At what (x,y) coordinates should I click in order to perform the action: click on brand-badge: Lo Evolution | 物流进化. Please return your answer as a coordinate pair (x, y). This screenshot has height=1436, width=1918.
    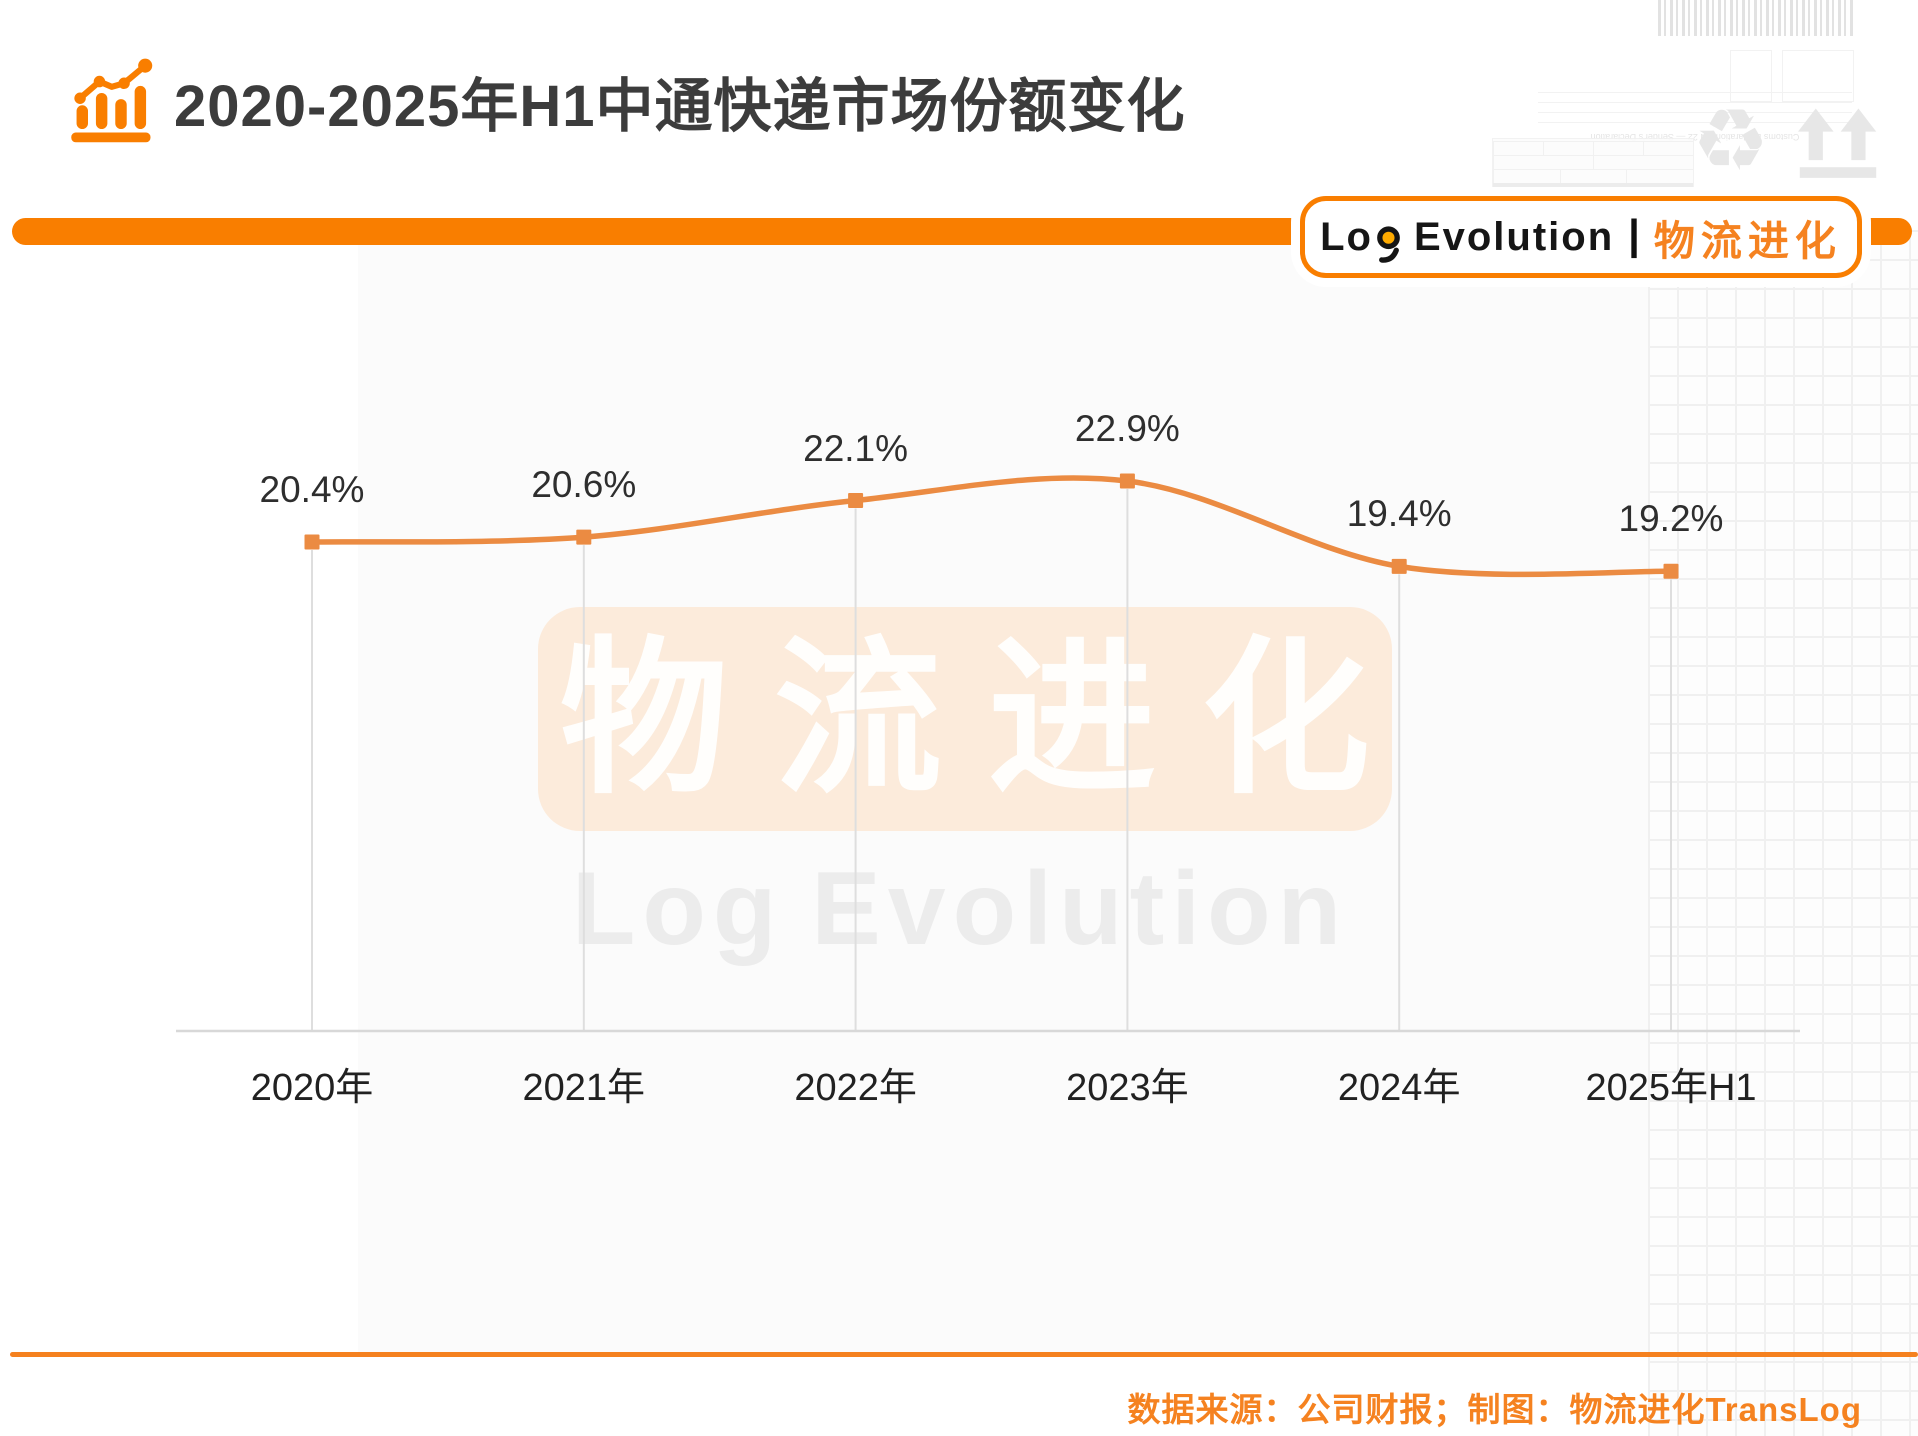
    Looking at the image, I should click on (1581, 237).